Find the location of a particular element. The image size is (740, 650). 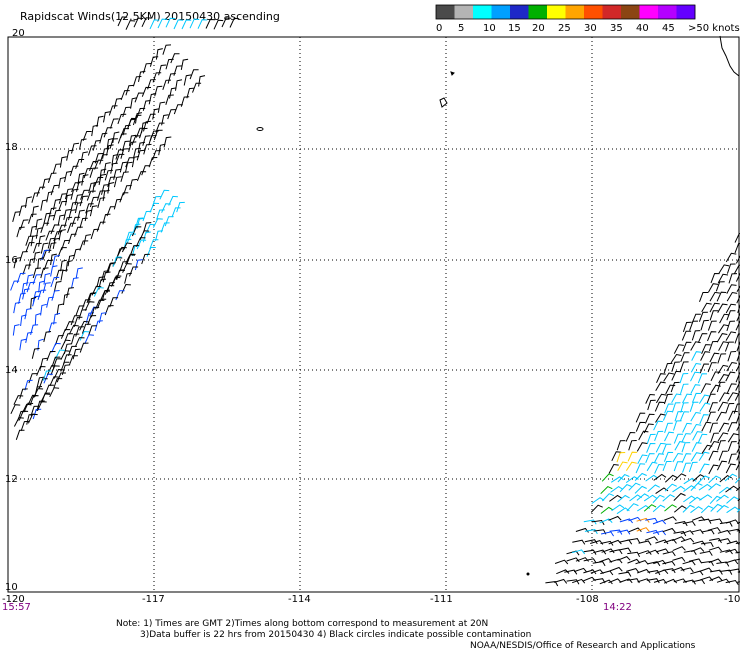

legend-swatch is located at coordinates (482, 12).